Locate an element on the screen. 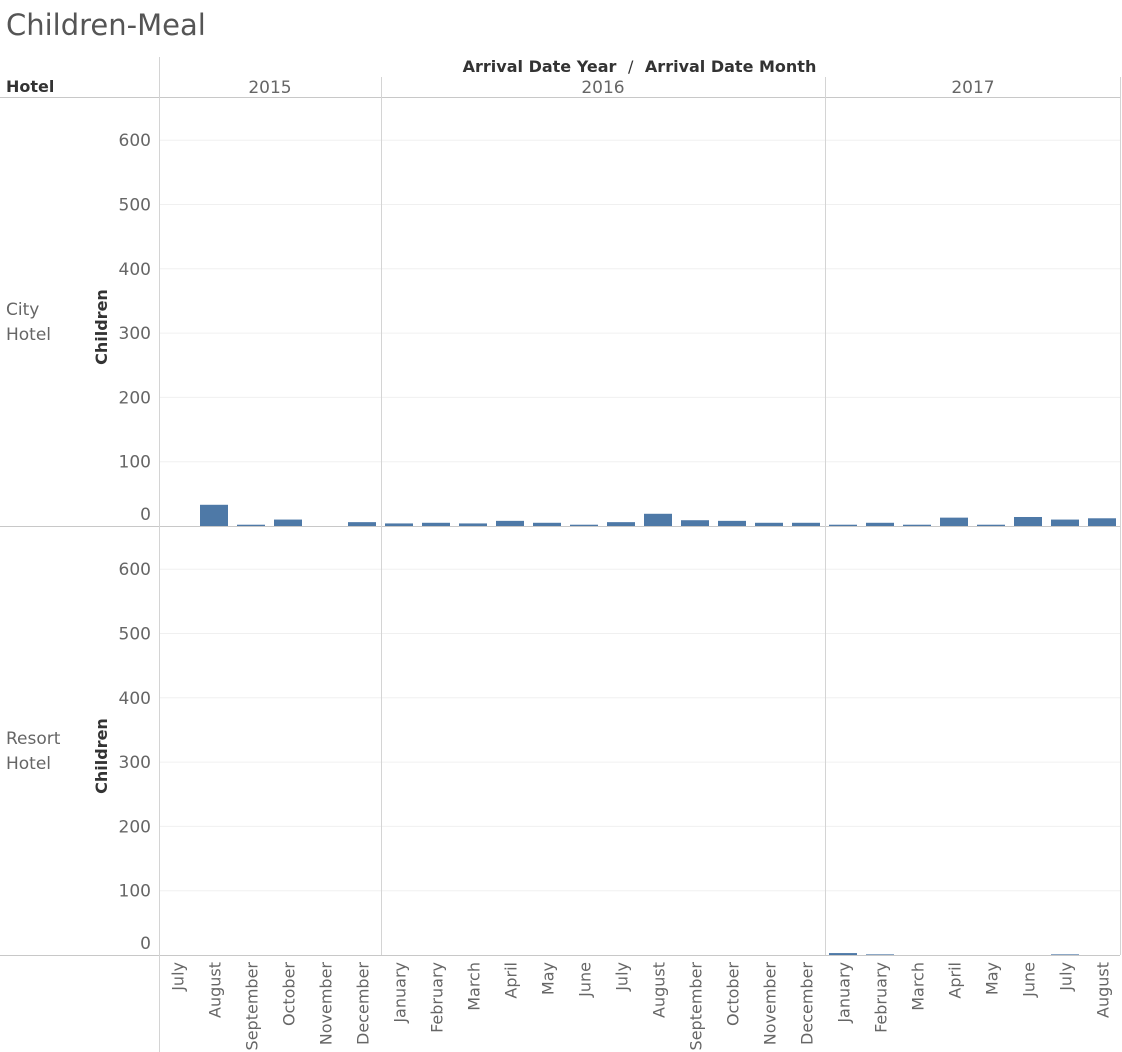 The width and height of the screenshot is (1122, 1052). row-header: Hotel is located at coordinates (30, 86).